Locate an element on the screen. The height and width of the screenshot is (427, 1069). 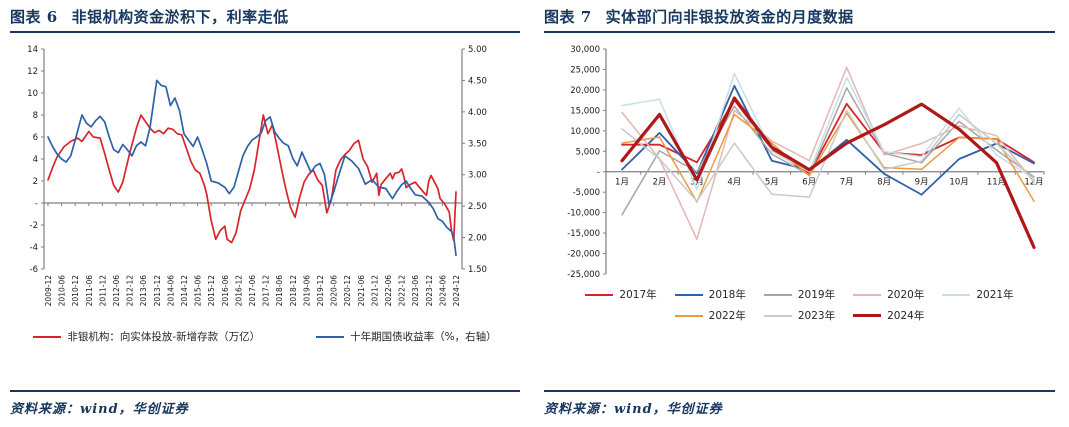
legend-item-1: 十年期国债收益率（%，右轴） is located at coordinates (406, 336).